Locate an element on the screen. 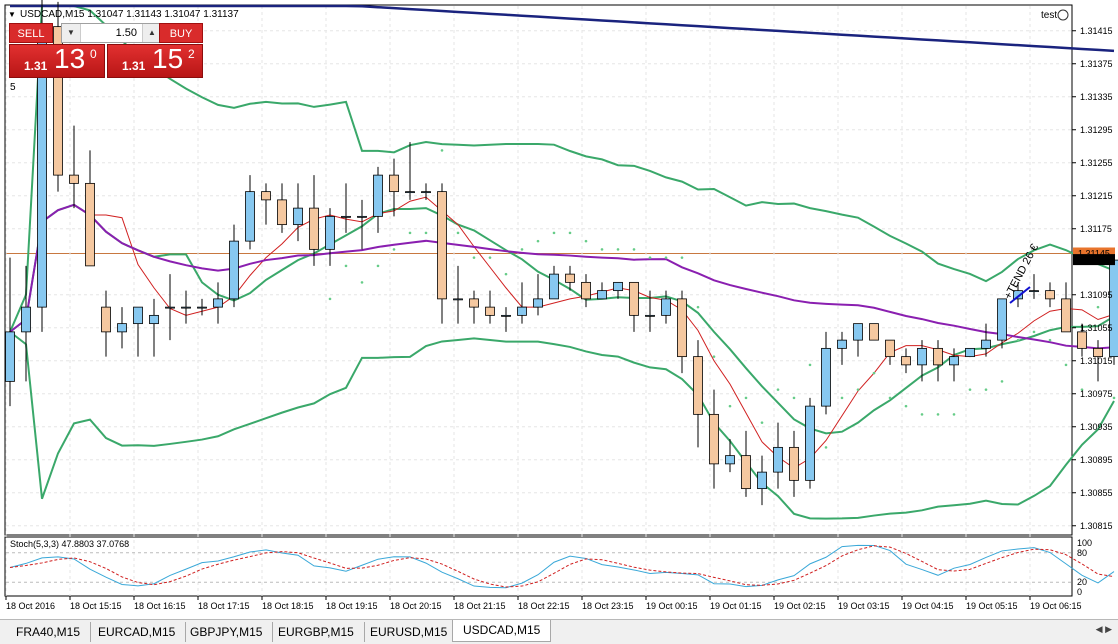  time-tick-label: 18 Oct 17:15 is located at coordinates (224, 606).